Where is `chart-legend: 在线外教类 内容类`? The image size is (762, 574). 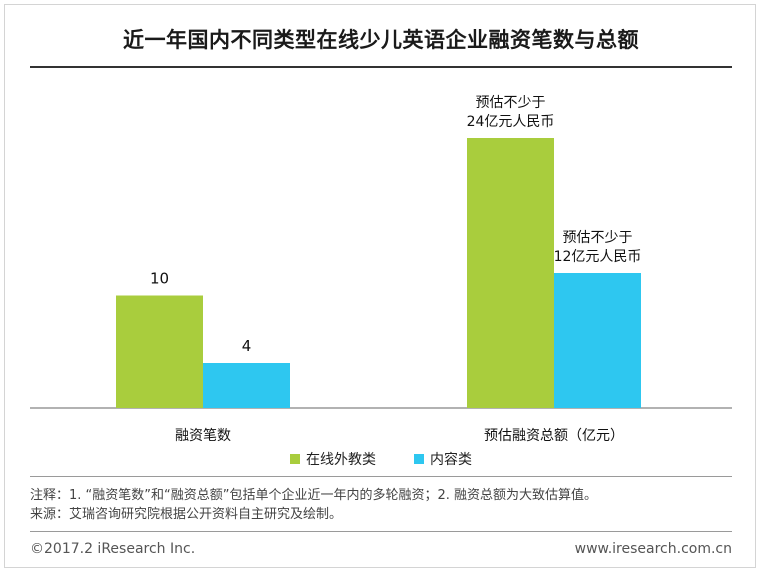 chart-legend: 在线外教类 内容类 is located at coordinates (381, 459).